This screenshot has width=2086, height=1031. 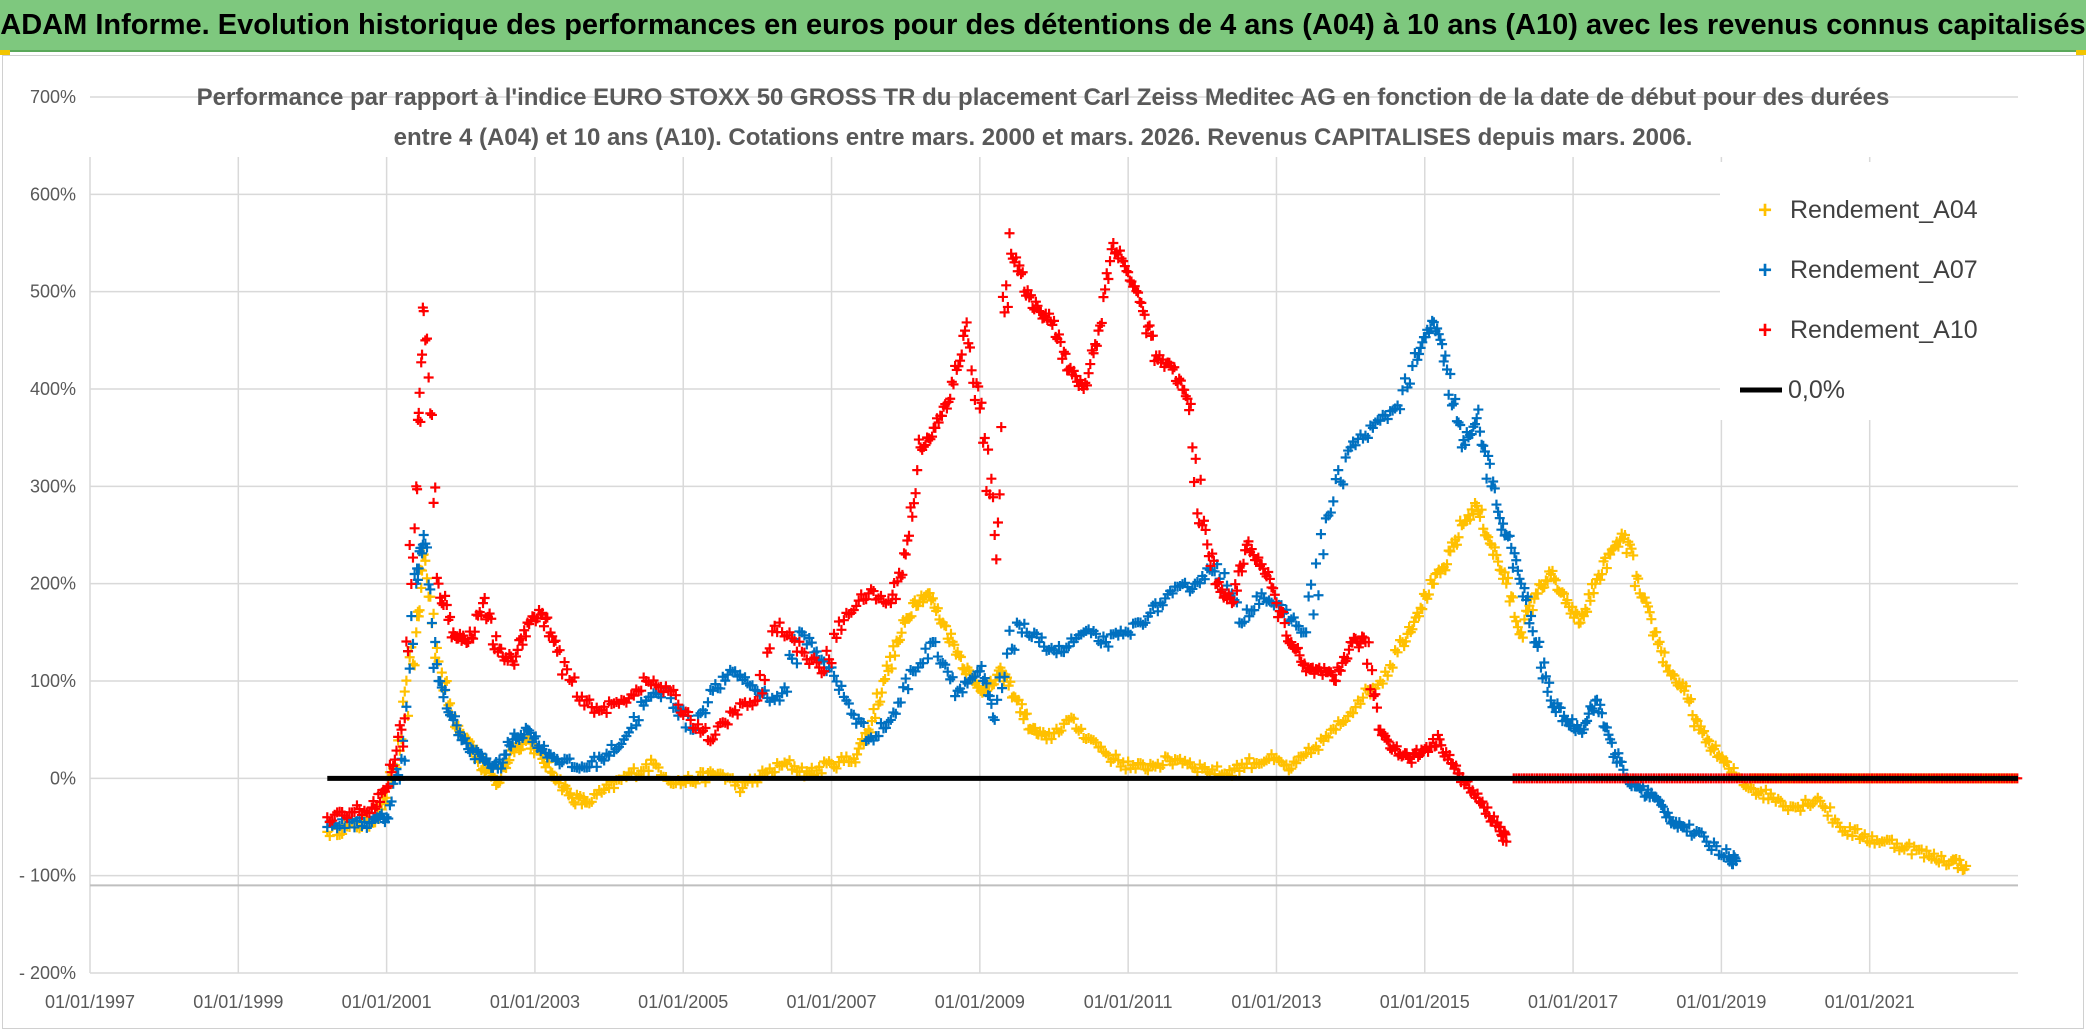 What do you see at coordinates (5, 52) in the screenshot?
I see `corner-accent-left` at bounding box center [5, 52].